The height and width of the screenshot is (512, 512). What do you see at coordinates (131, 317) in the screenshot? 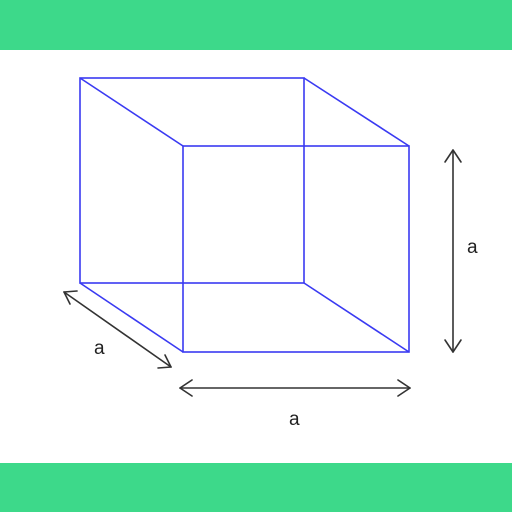
I see `cube-edge-bottom-left` at bounding box center [131, 317].